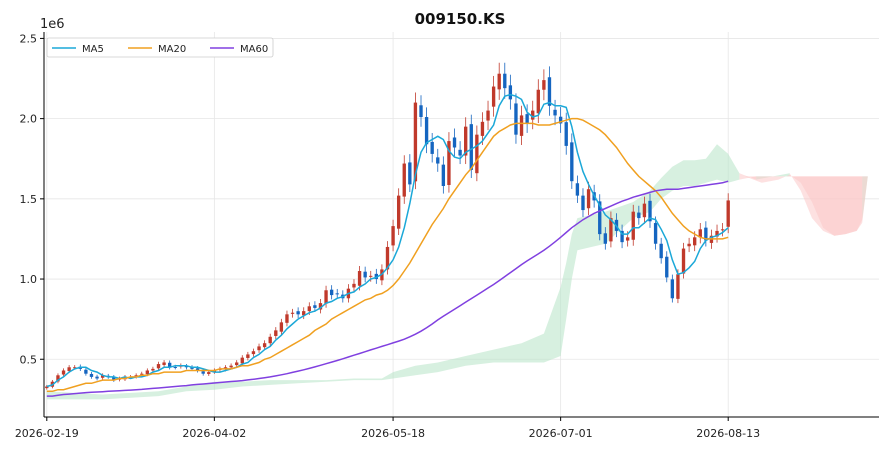 This screenshot has width=890, height=455. Describe the element at coordinates (47, 433) in the screenshot. I see `x-tick-label: 2026-02-19` at that location.